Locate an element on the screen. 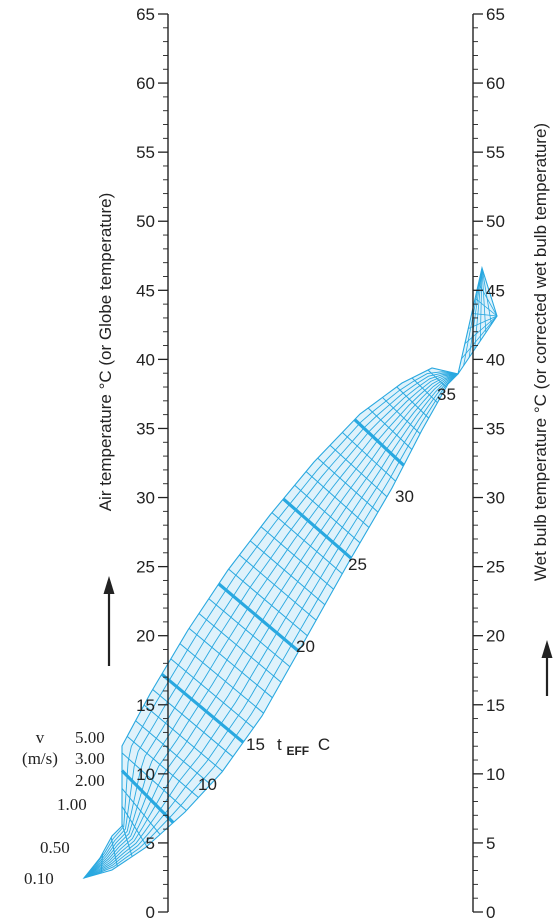 This screenshot has width=559, height=923. wet-bulb-tick-label-55: 55 is located at coordinates (495, 152).